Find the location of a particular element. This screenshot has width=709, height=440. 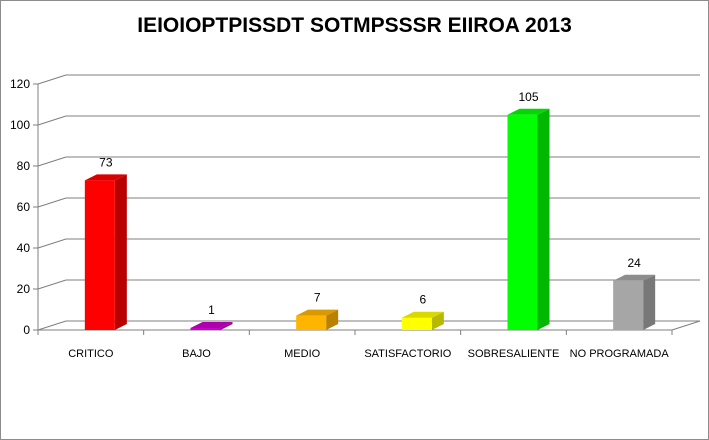

x-tick-label: SOBRESALIENTE is located at coordinates (514, 354).